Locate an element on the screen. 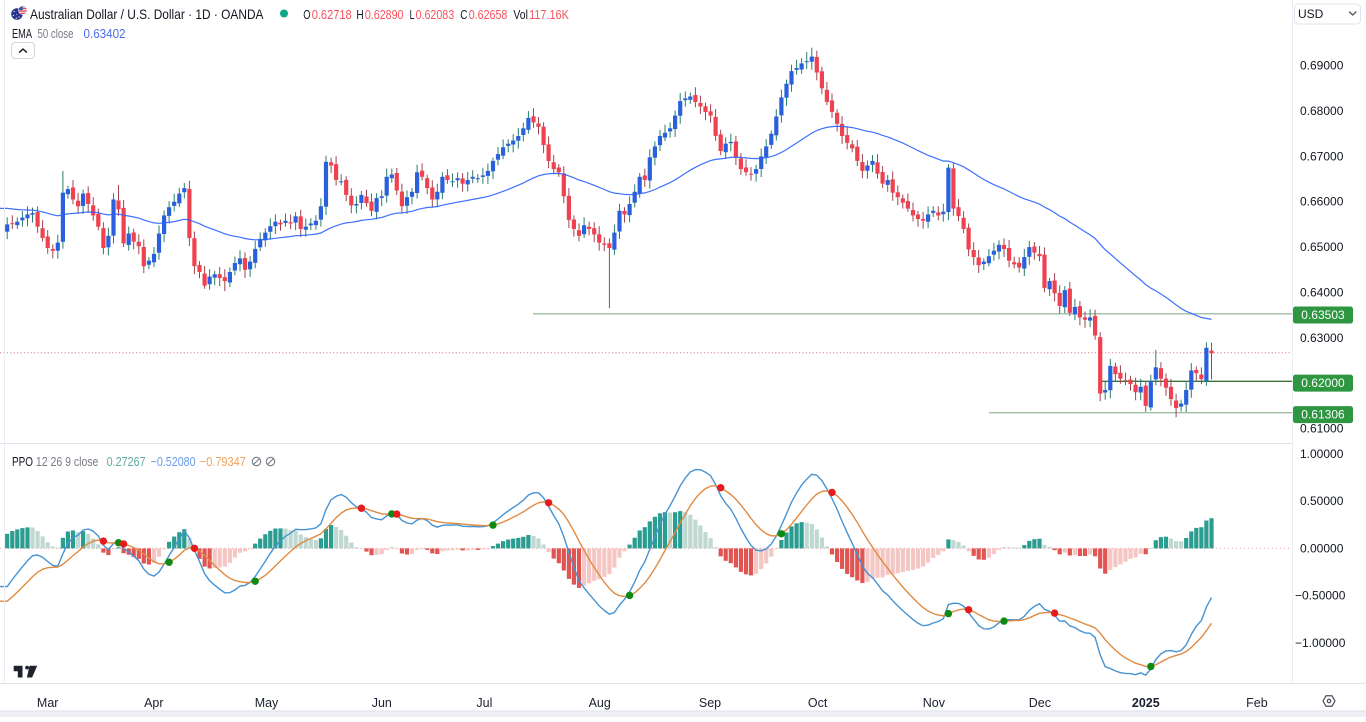 The height and width of the screenshot is (722, 1366). svg-text: Jun is located at coordinates (382, 703).